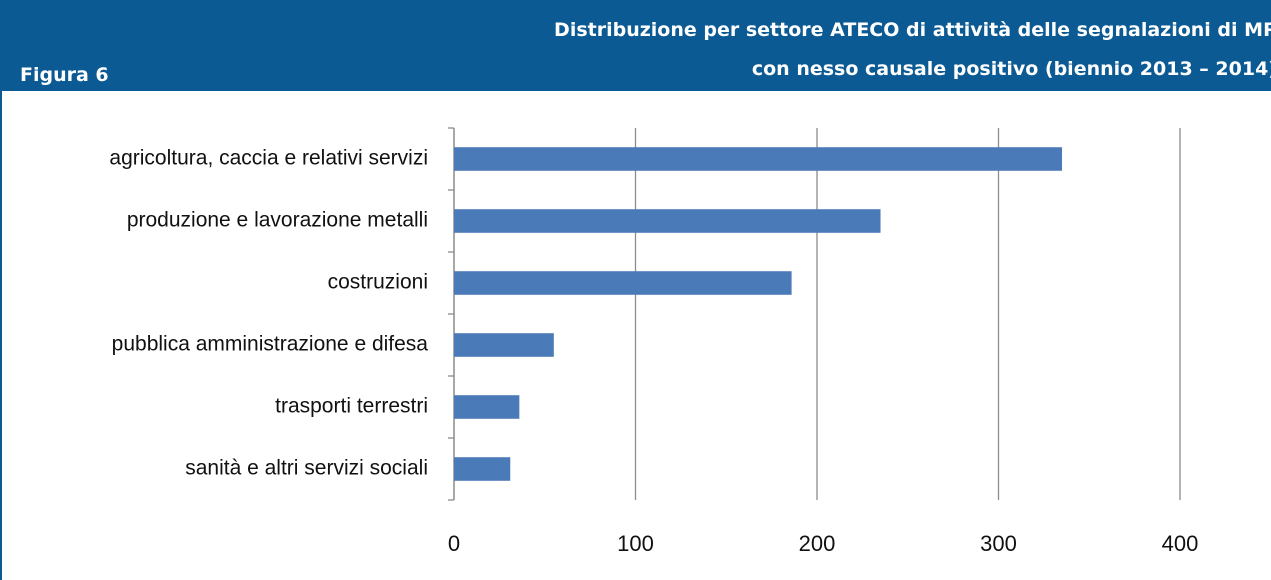 The width and height of the screenshot is (1271, 580). I want to click on y-tick-label: agricoltura, caccia e relativi servizi, so click(268, 158).